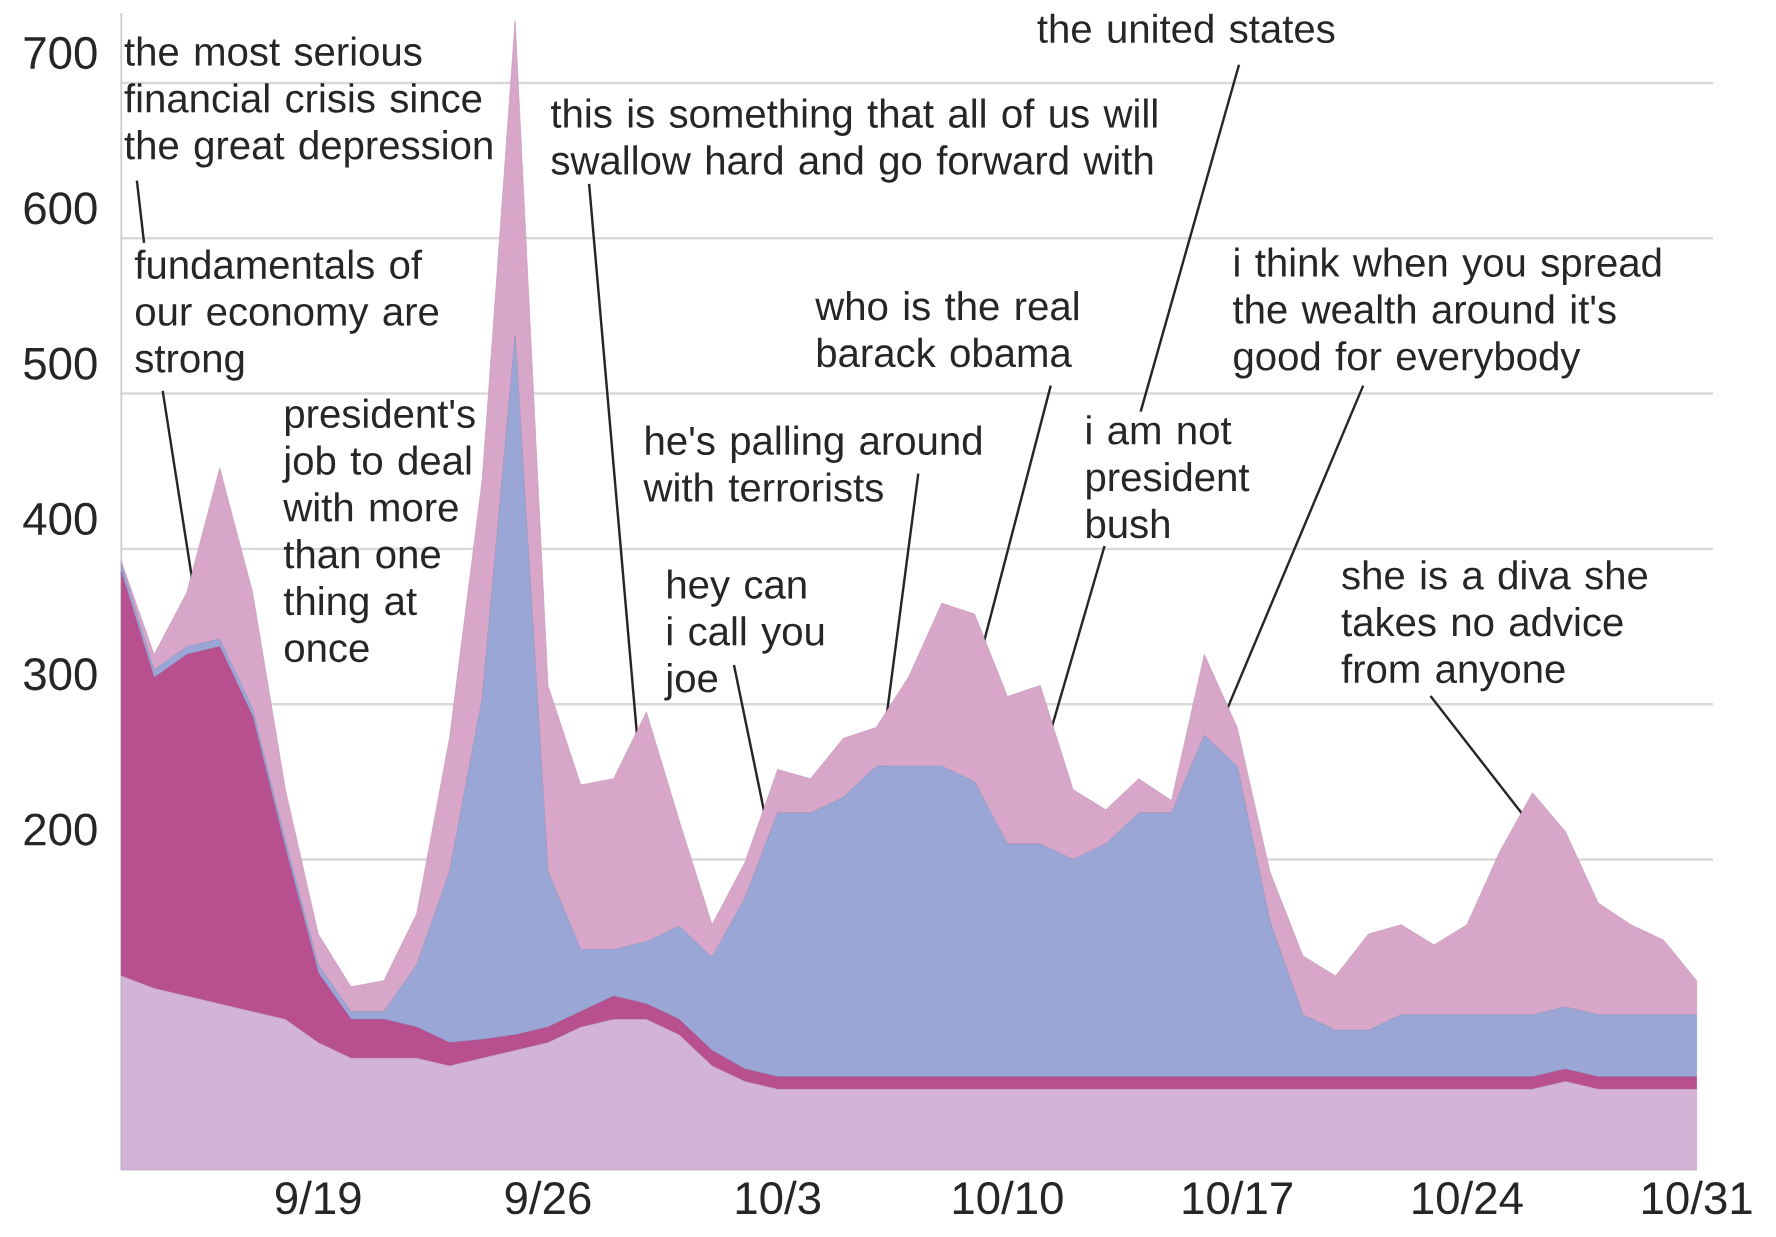 Image resolution: width=1776 pixels, height=1237 pixels. I want to click on annotation: who is the real barack obama, so click(946, 329).